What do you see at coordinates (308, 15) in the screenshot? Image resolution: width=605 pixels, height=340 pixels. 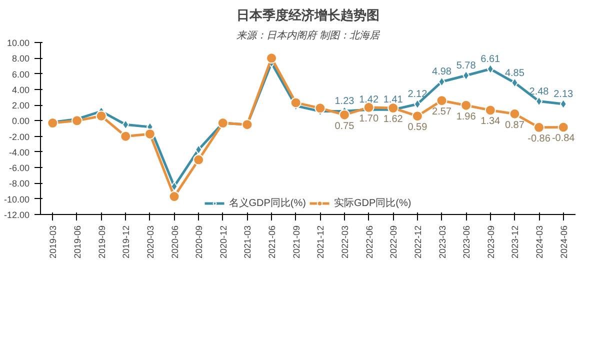 I see `chart-title: 日本季度经济增长趋势图` at bounding box center [308, 15].